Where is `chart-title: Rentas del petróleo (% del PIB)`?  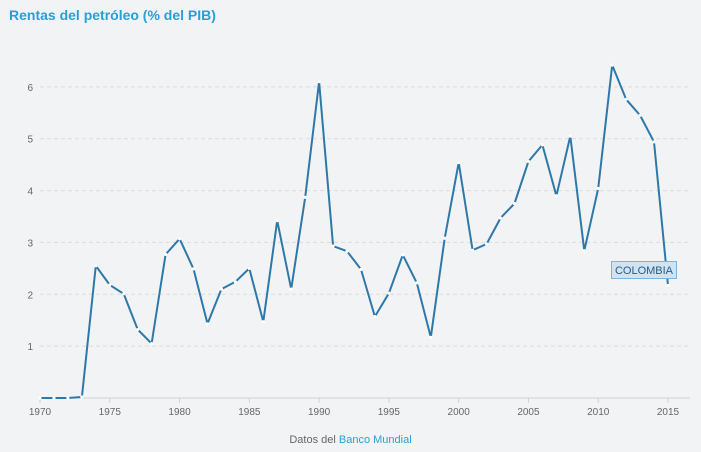 chart-title: Rentas del petróleo (% del PIB) is located at coordinates (112, 15).